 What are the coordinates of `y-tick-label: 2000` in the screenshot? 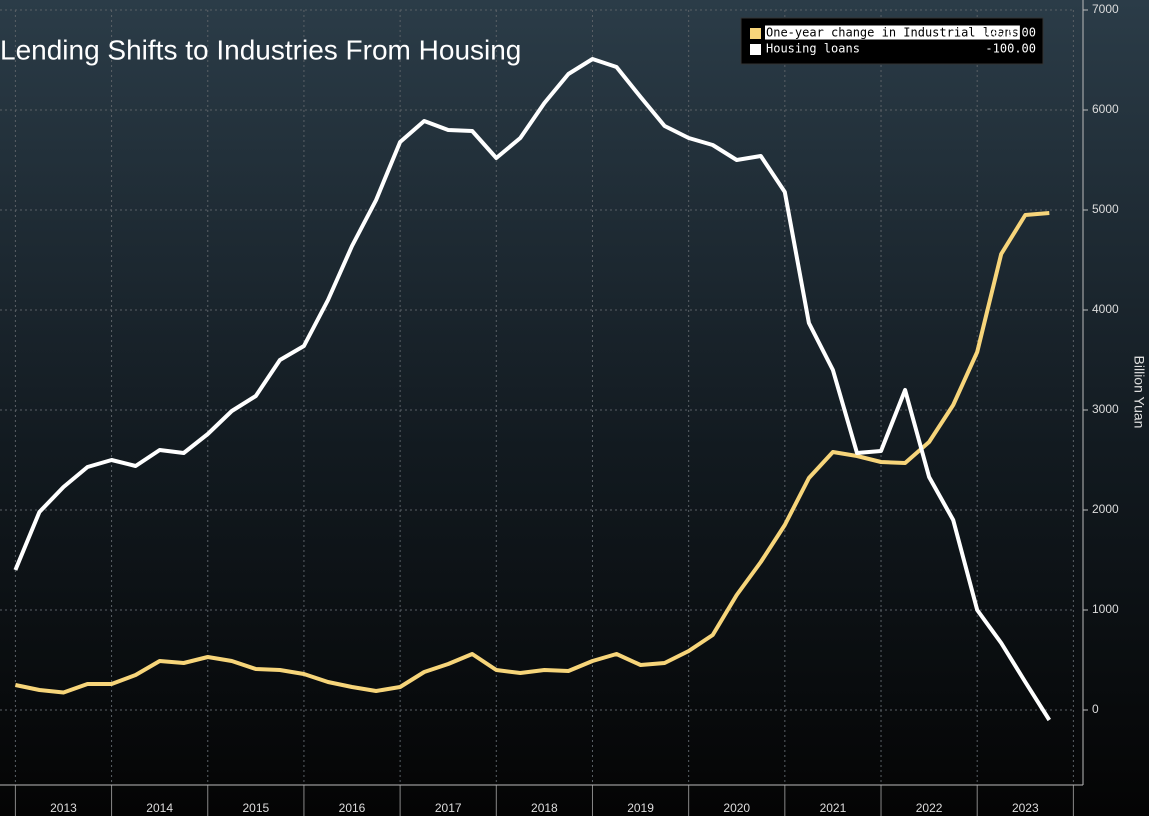 It's located at (1105, 509).